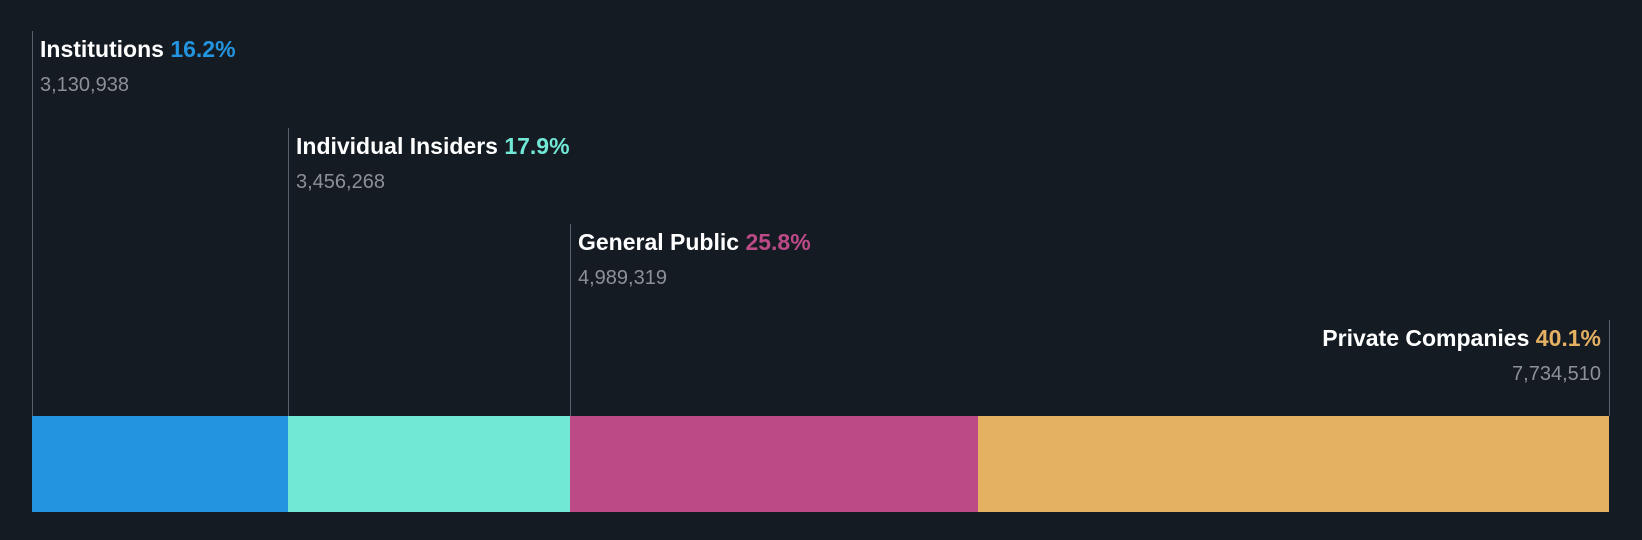  I want to click on segment-name: Private Companies, so click(1426, 338).